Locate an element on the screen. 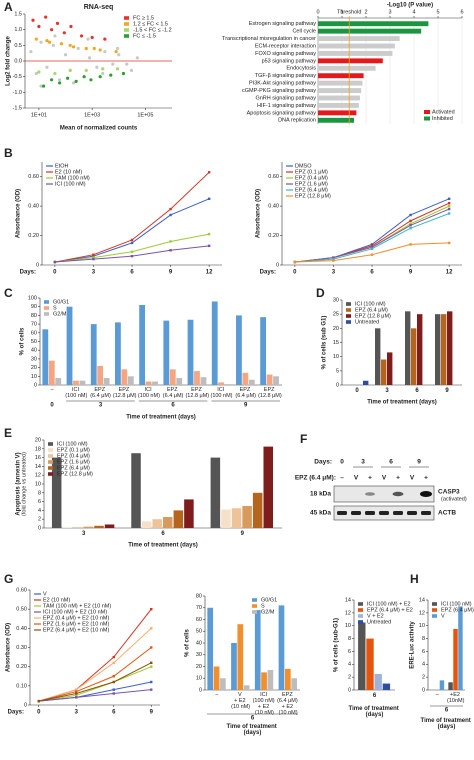 Image resolution: width=474 pixels, height=760 pixels. y-axis-title: Apoptosis (annexin V) is located at coordinates (19, 483).